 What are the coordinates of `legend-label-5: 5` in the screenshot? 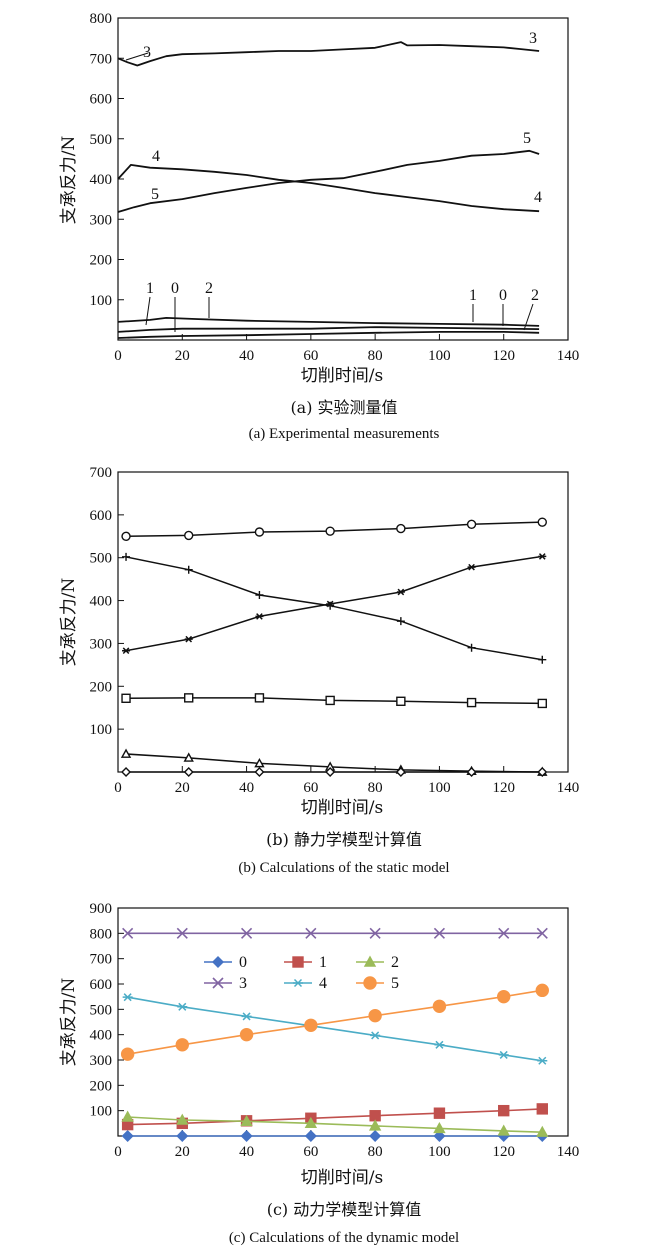 It's located at (395, 983).